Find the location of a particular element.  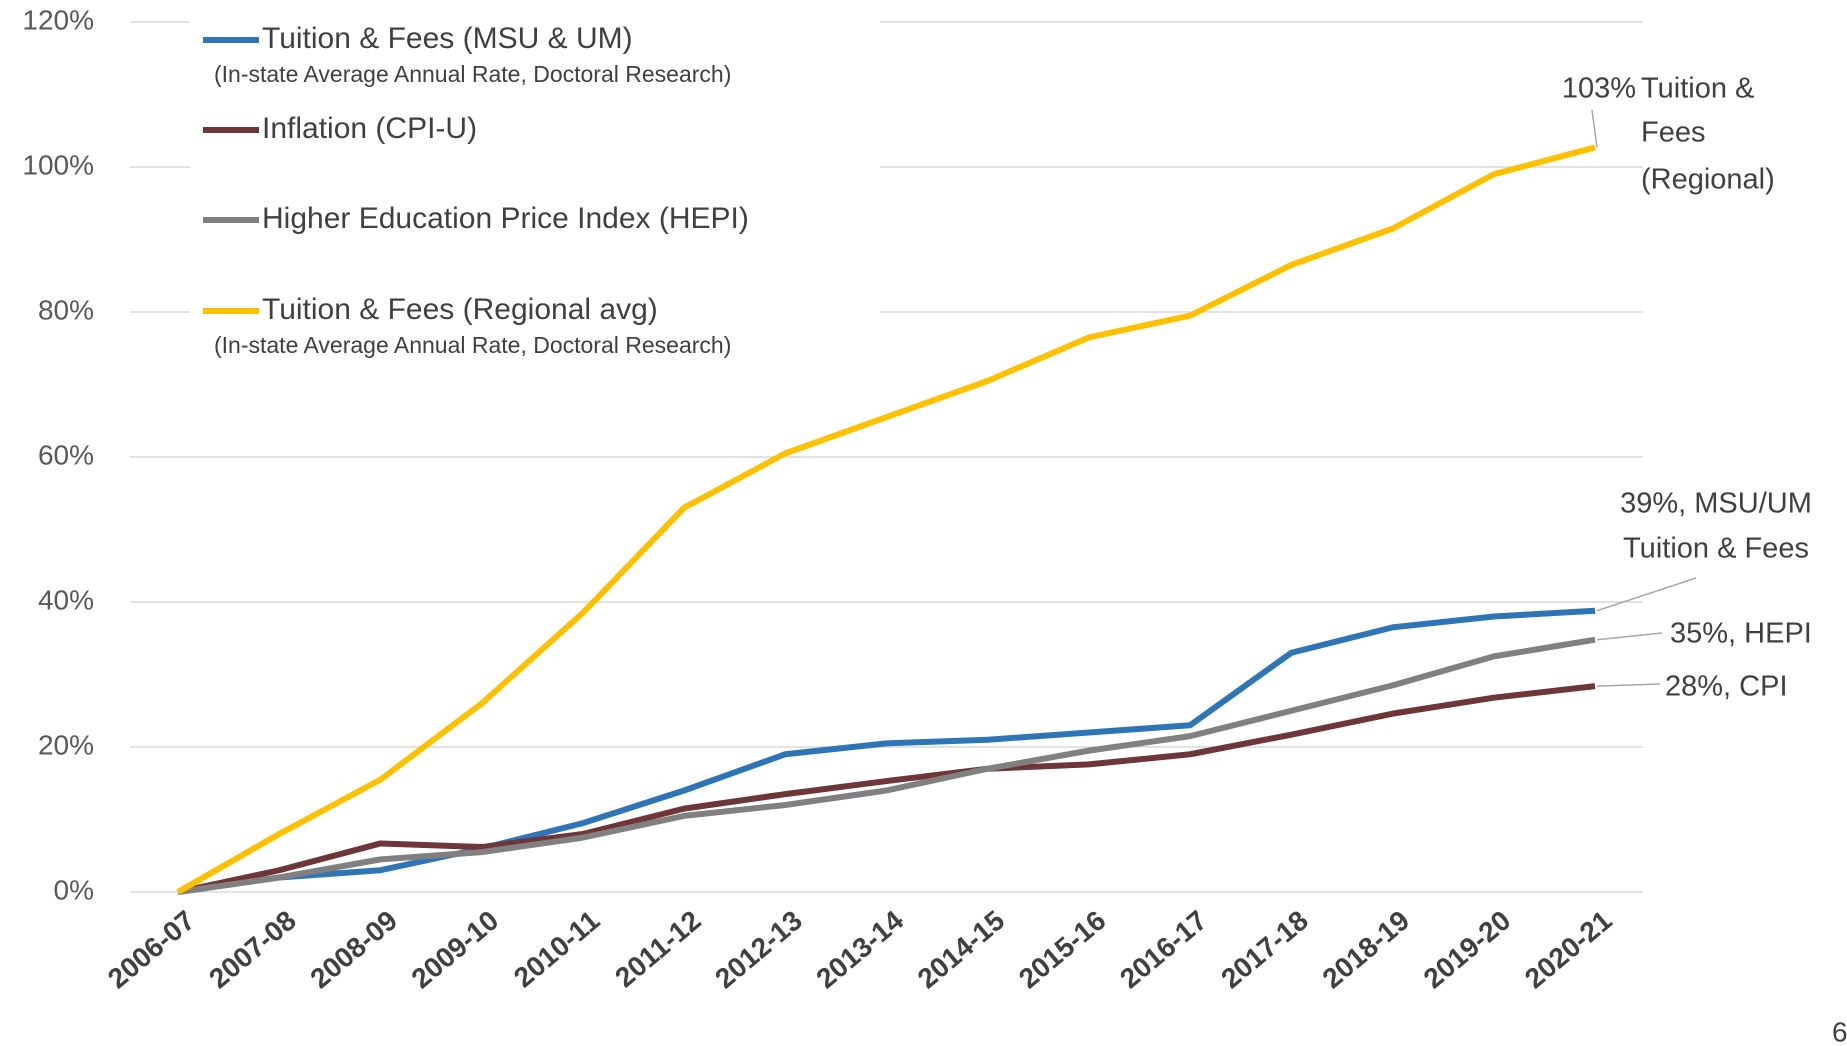

end-label: Tuition & is located at coordinates (1697, 89).